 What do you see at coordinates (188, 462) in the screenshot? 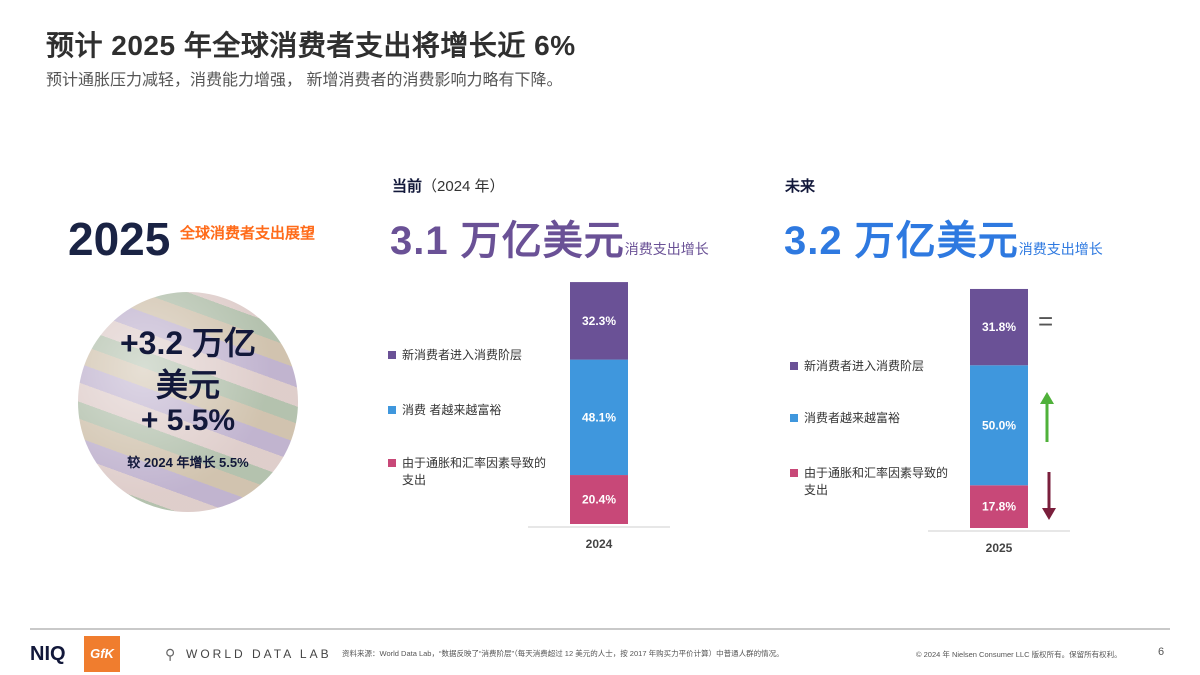
I see `circle-note: 较 2024 年增长 5.5%` at bounding box center [188, 462].